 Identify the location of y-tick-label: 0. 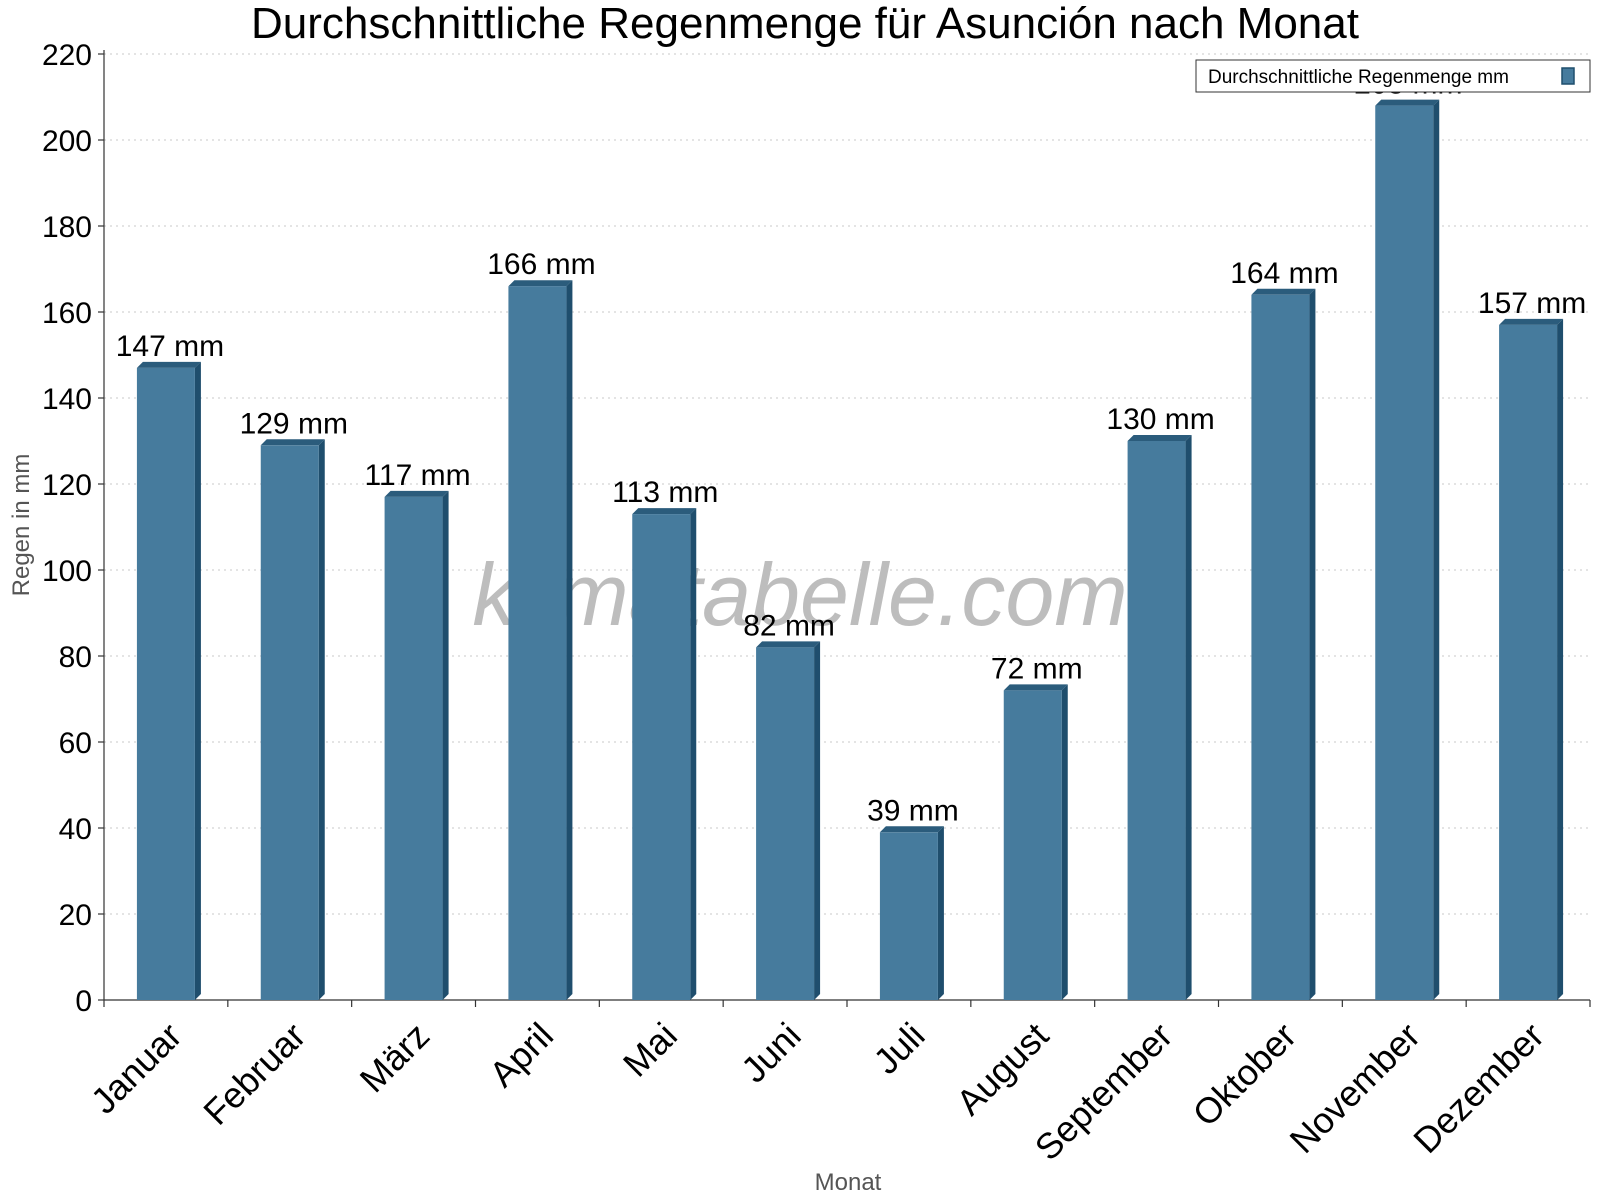
(83, 1001).